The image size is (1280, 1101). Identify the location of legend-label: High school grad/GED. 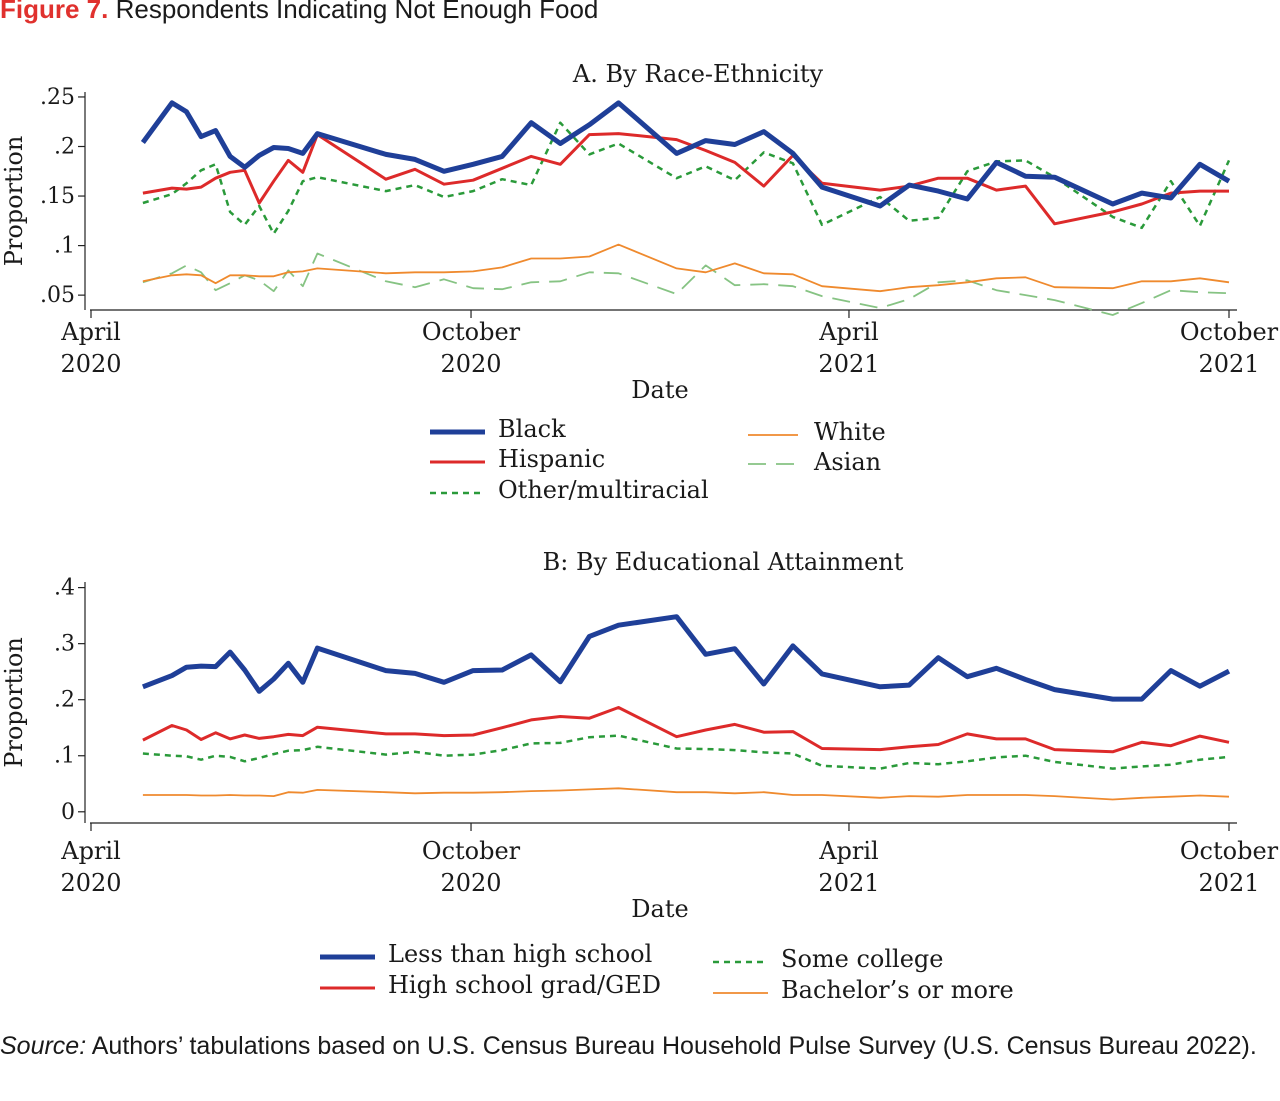
(524, 985).